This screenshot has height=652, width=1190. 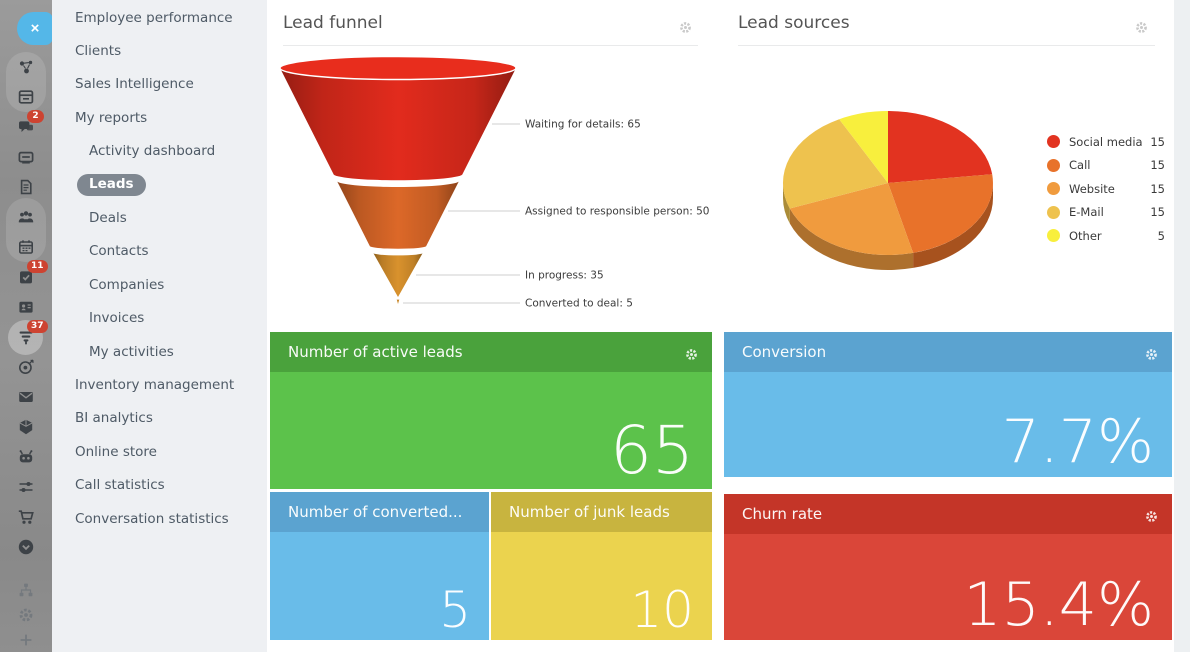 I want to click on funnel-settings-gear-icon, so click(x=685, y=26).